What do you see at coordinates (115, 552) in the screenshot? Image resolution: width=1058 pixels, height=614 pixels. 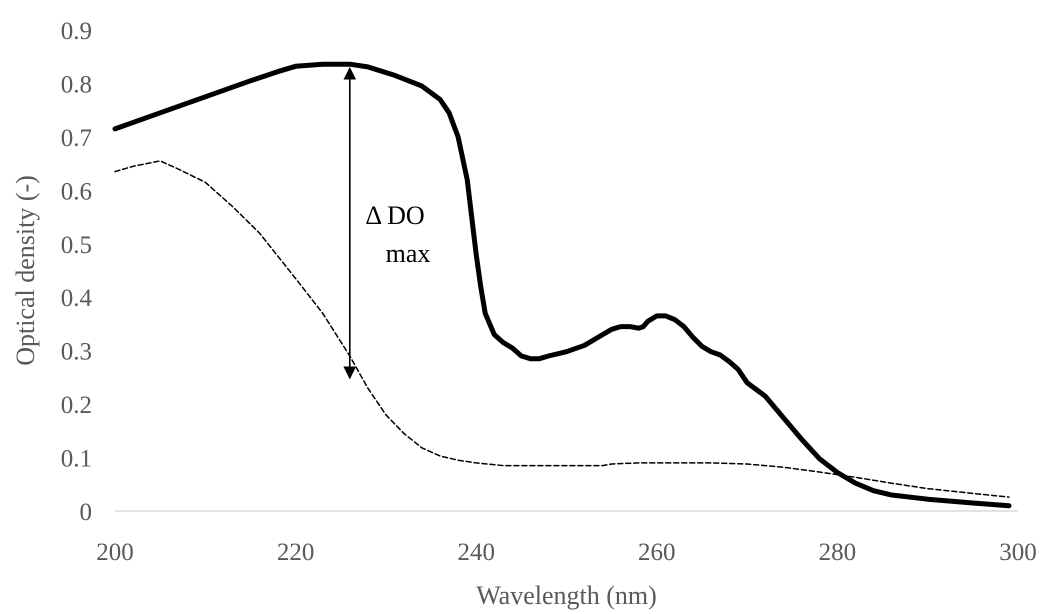 I see `x-tick-label: 200` at bounding box center [115, 552].